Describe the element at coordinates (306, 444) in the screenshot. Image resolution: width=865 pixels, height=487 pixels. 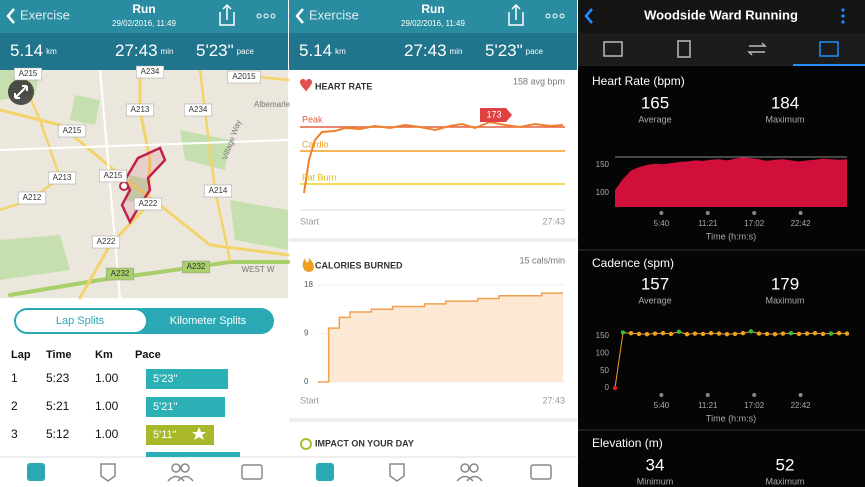
I see `impact-icon` at that location.